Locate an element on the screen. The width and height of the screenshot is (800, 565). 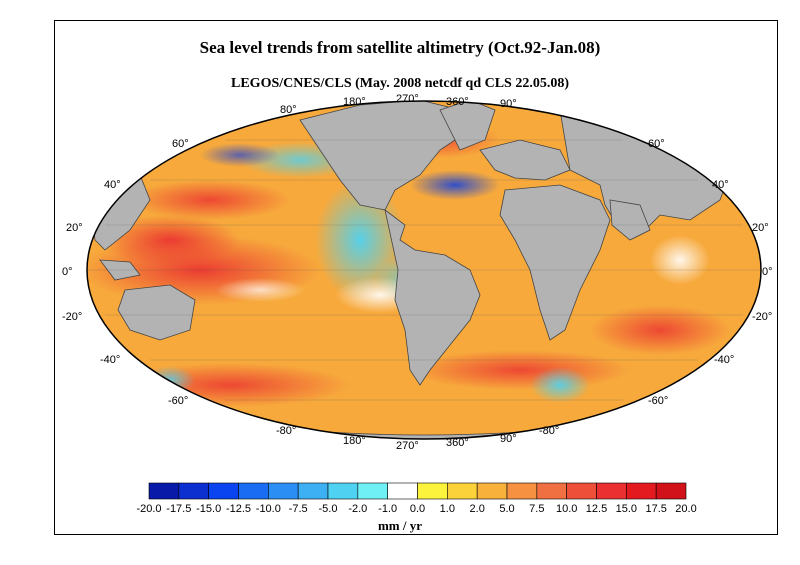
colorbar-tick-label: 2.0 is located at coordinates (477, 509).